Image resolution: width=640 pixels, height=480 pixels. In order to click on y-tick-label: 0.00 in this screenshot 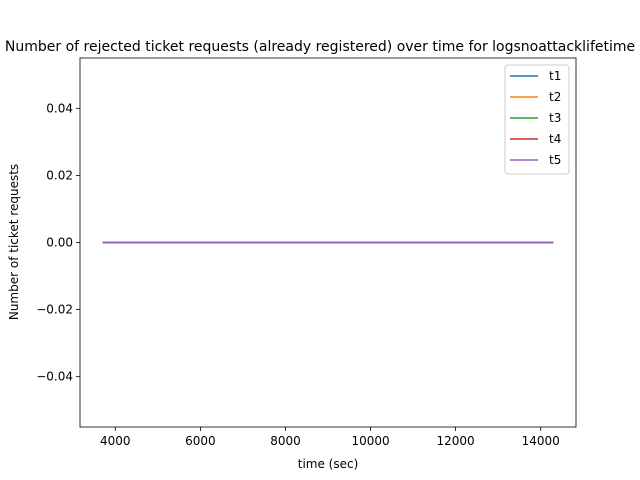, I will do `click(59, 243)`.